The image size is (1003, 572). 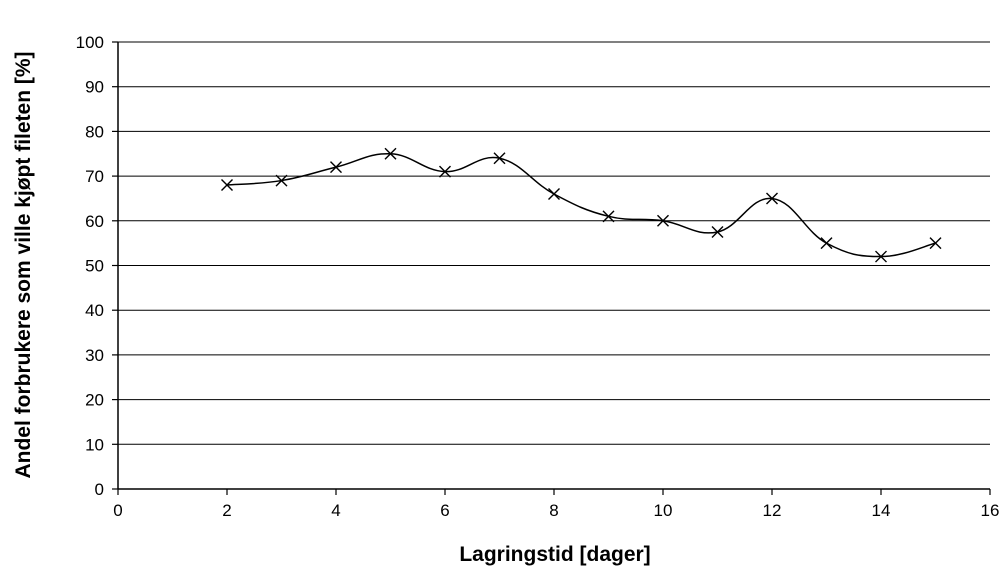 What do you see at coordinates (94, 131) in the screenshot?
I see `y-tick-label: 80` at bounding box center [94, 131].